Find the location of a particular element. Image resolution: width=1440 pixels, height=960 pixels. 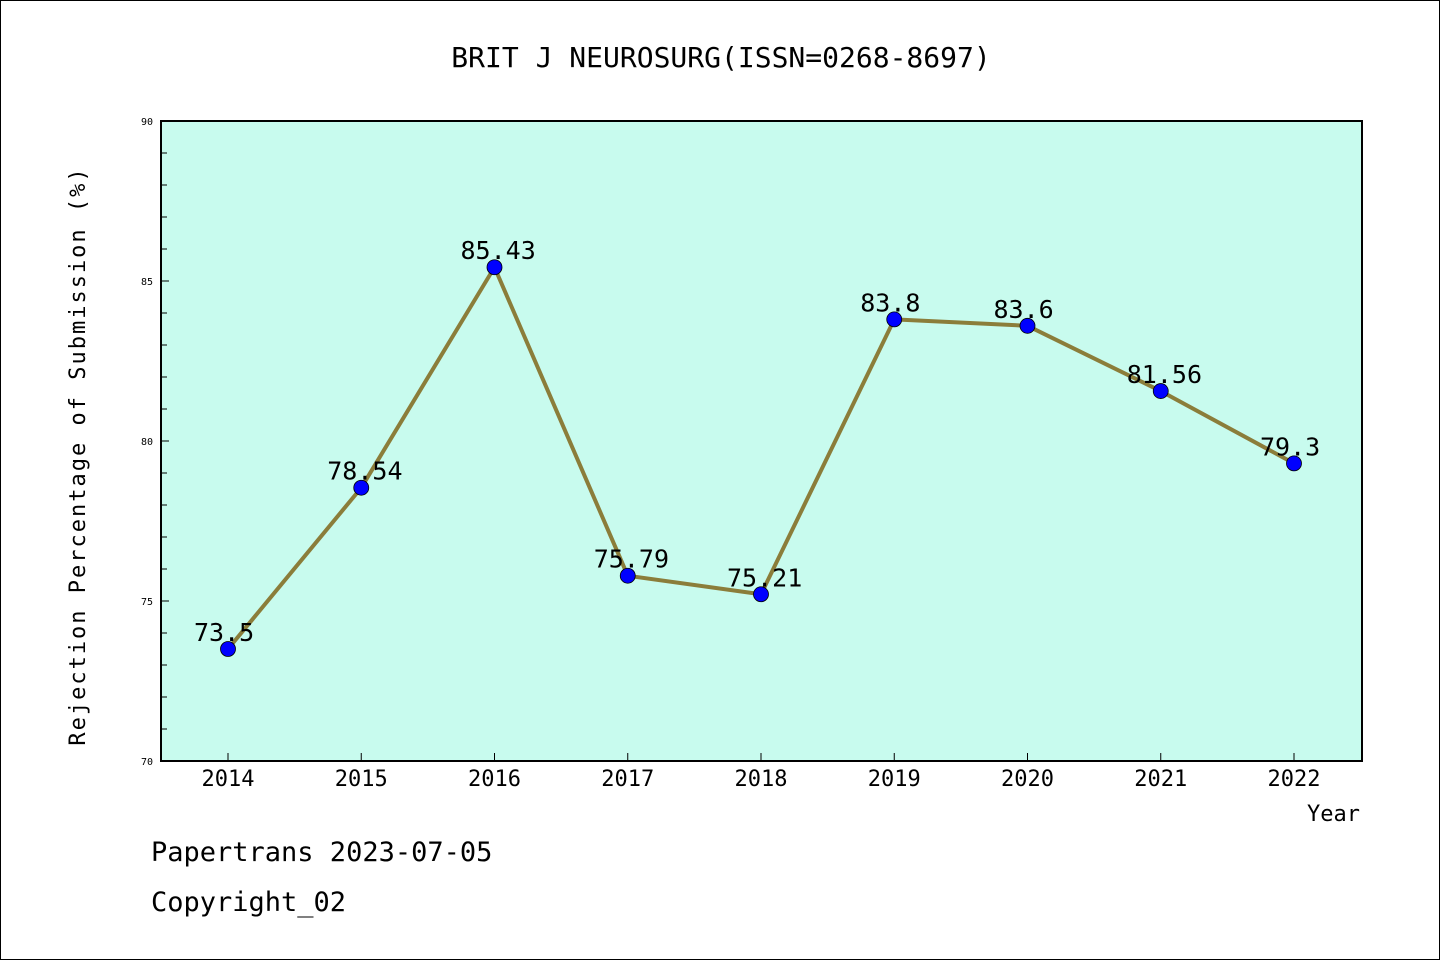

x-axis-label: Year is located at coordinates (1333, 814).